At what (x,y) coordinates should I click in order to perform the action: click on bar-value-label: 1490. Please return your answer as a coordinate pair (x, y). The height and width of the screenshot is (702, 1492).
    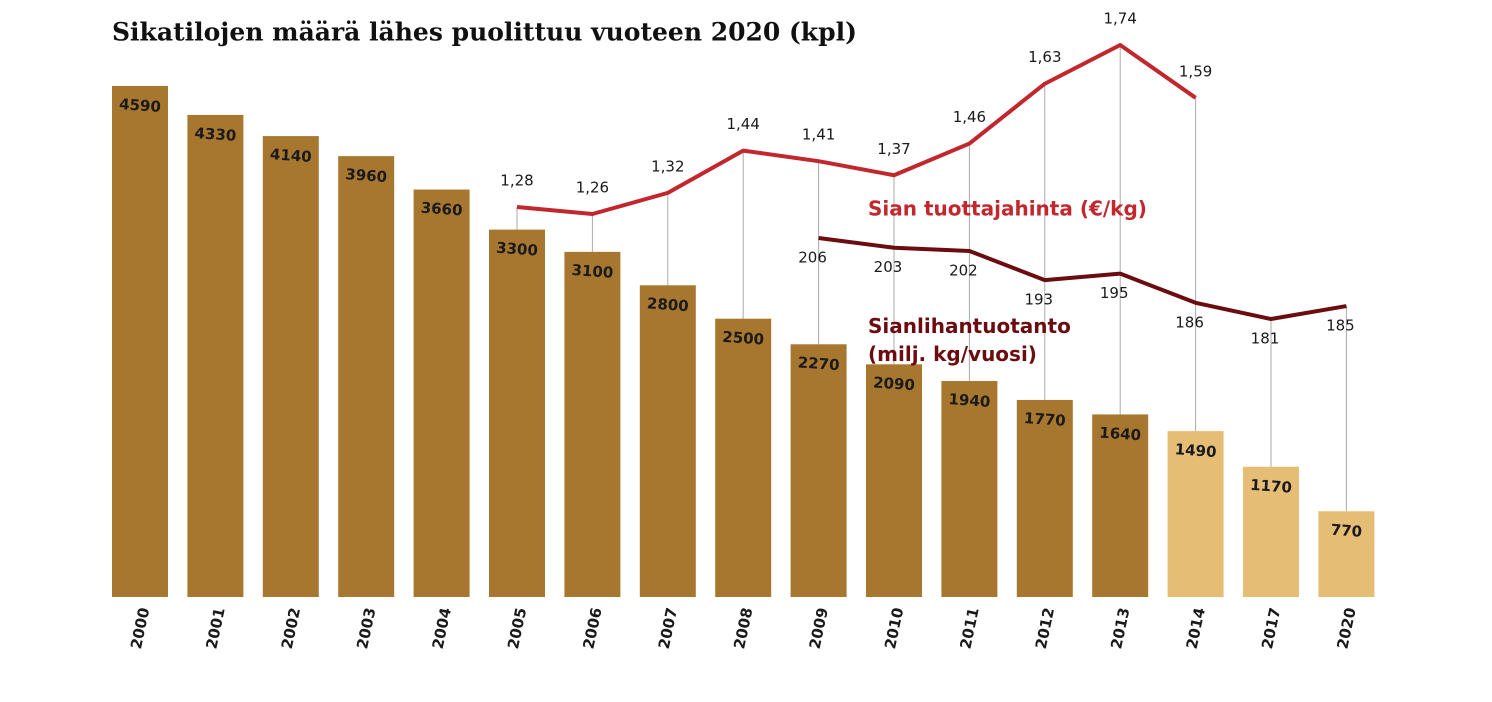
    Looking at the image, I should click on (1195, 450).